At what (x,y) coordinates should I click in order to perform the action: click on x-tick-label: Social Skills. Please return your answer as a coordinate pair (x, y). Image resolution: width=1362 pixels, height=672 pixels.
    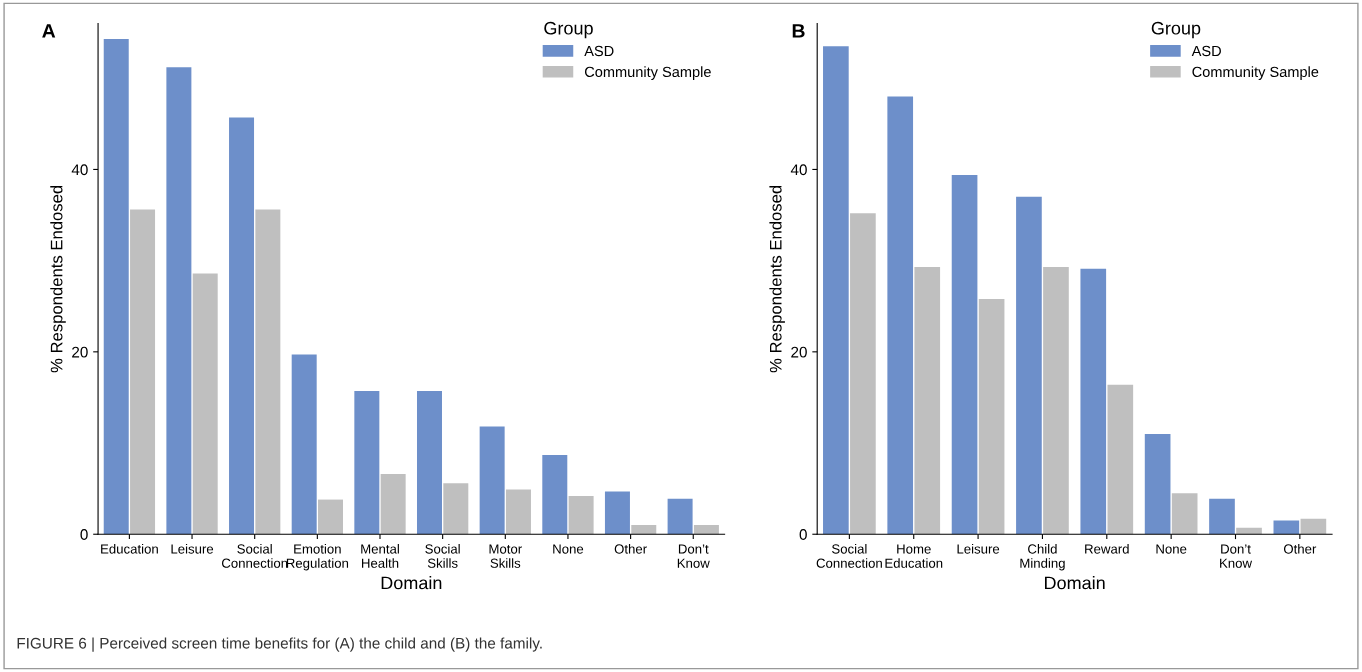
    Looking at the image, I should click on (442, 555).